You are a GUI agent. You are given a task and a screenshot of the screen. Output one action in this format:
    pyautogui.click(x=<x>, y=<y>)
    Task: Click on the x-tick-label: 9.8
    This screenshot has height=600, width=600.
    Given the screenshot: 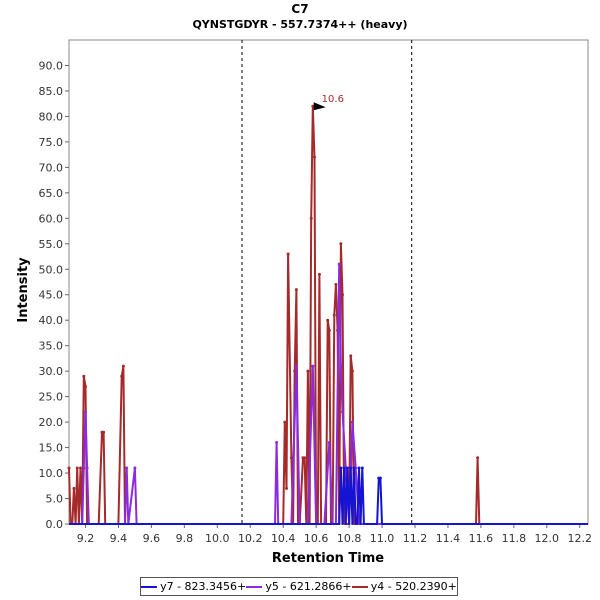 What is the action you would take?
    pyautogui.click(x=185, y=538)
    